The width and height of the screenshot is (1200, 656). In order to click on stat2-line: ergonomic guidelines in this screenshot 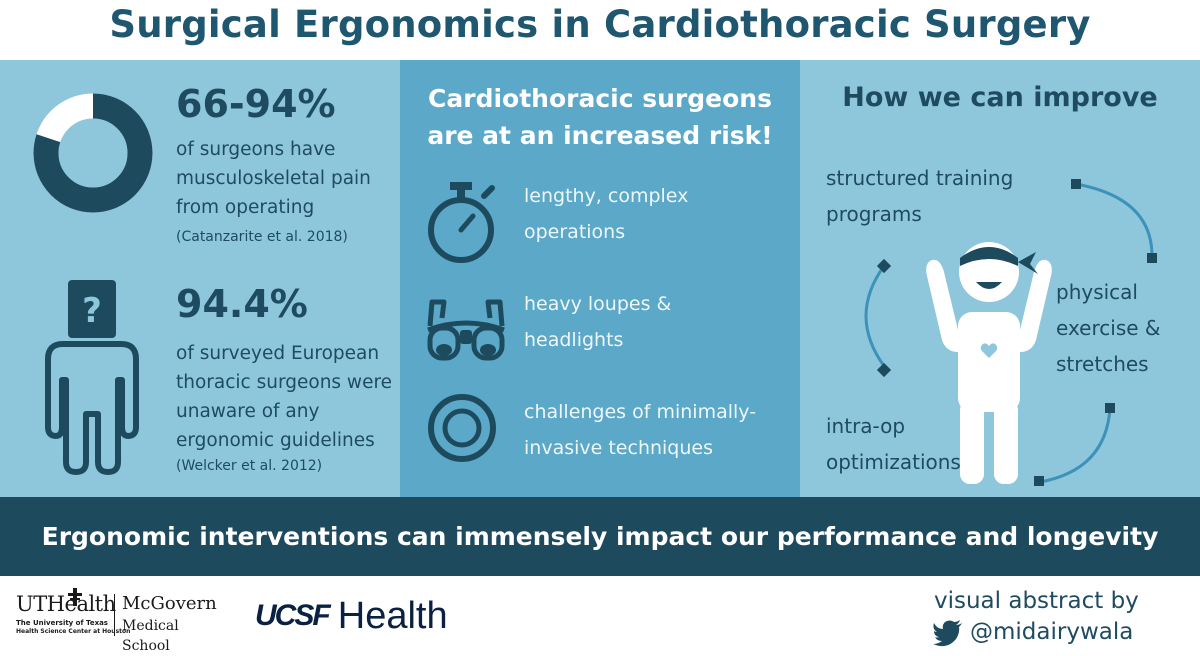, I will do `click(275, 440)`.